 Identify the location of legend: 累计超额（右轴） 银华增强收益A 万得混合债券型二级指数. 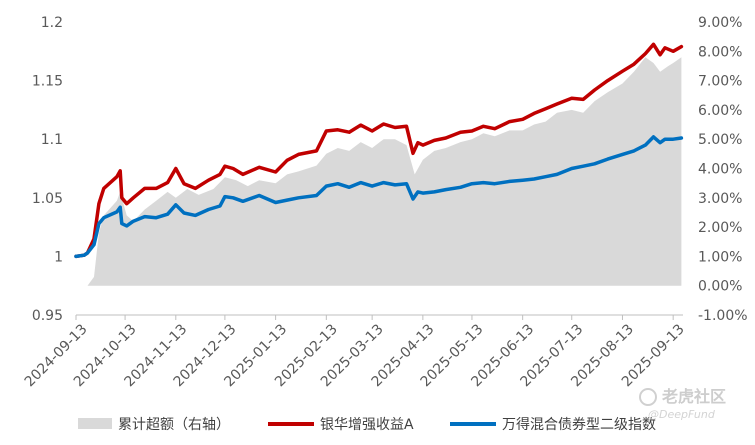
(367, 424).